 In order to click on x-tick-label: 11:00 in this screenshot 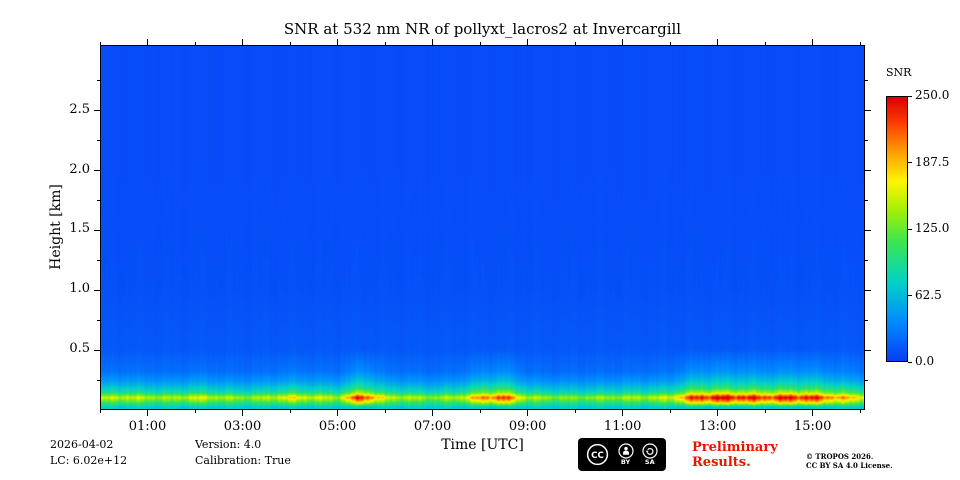, I will do `click(622, 426)`.